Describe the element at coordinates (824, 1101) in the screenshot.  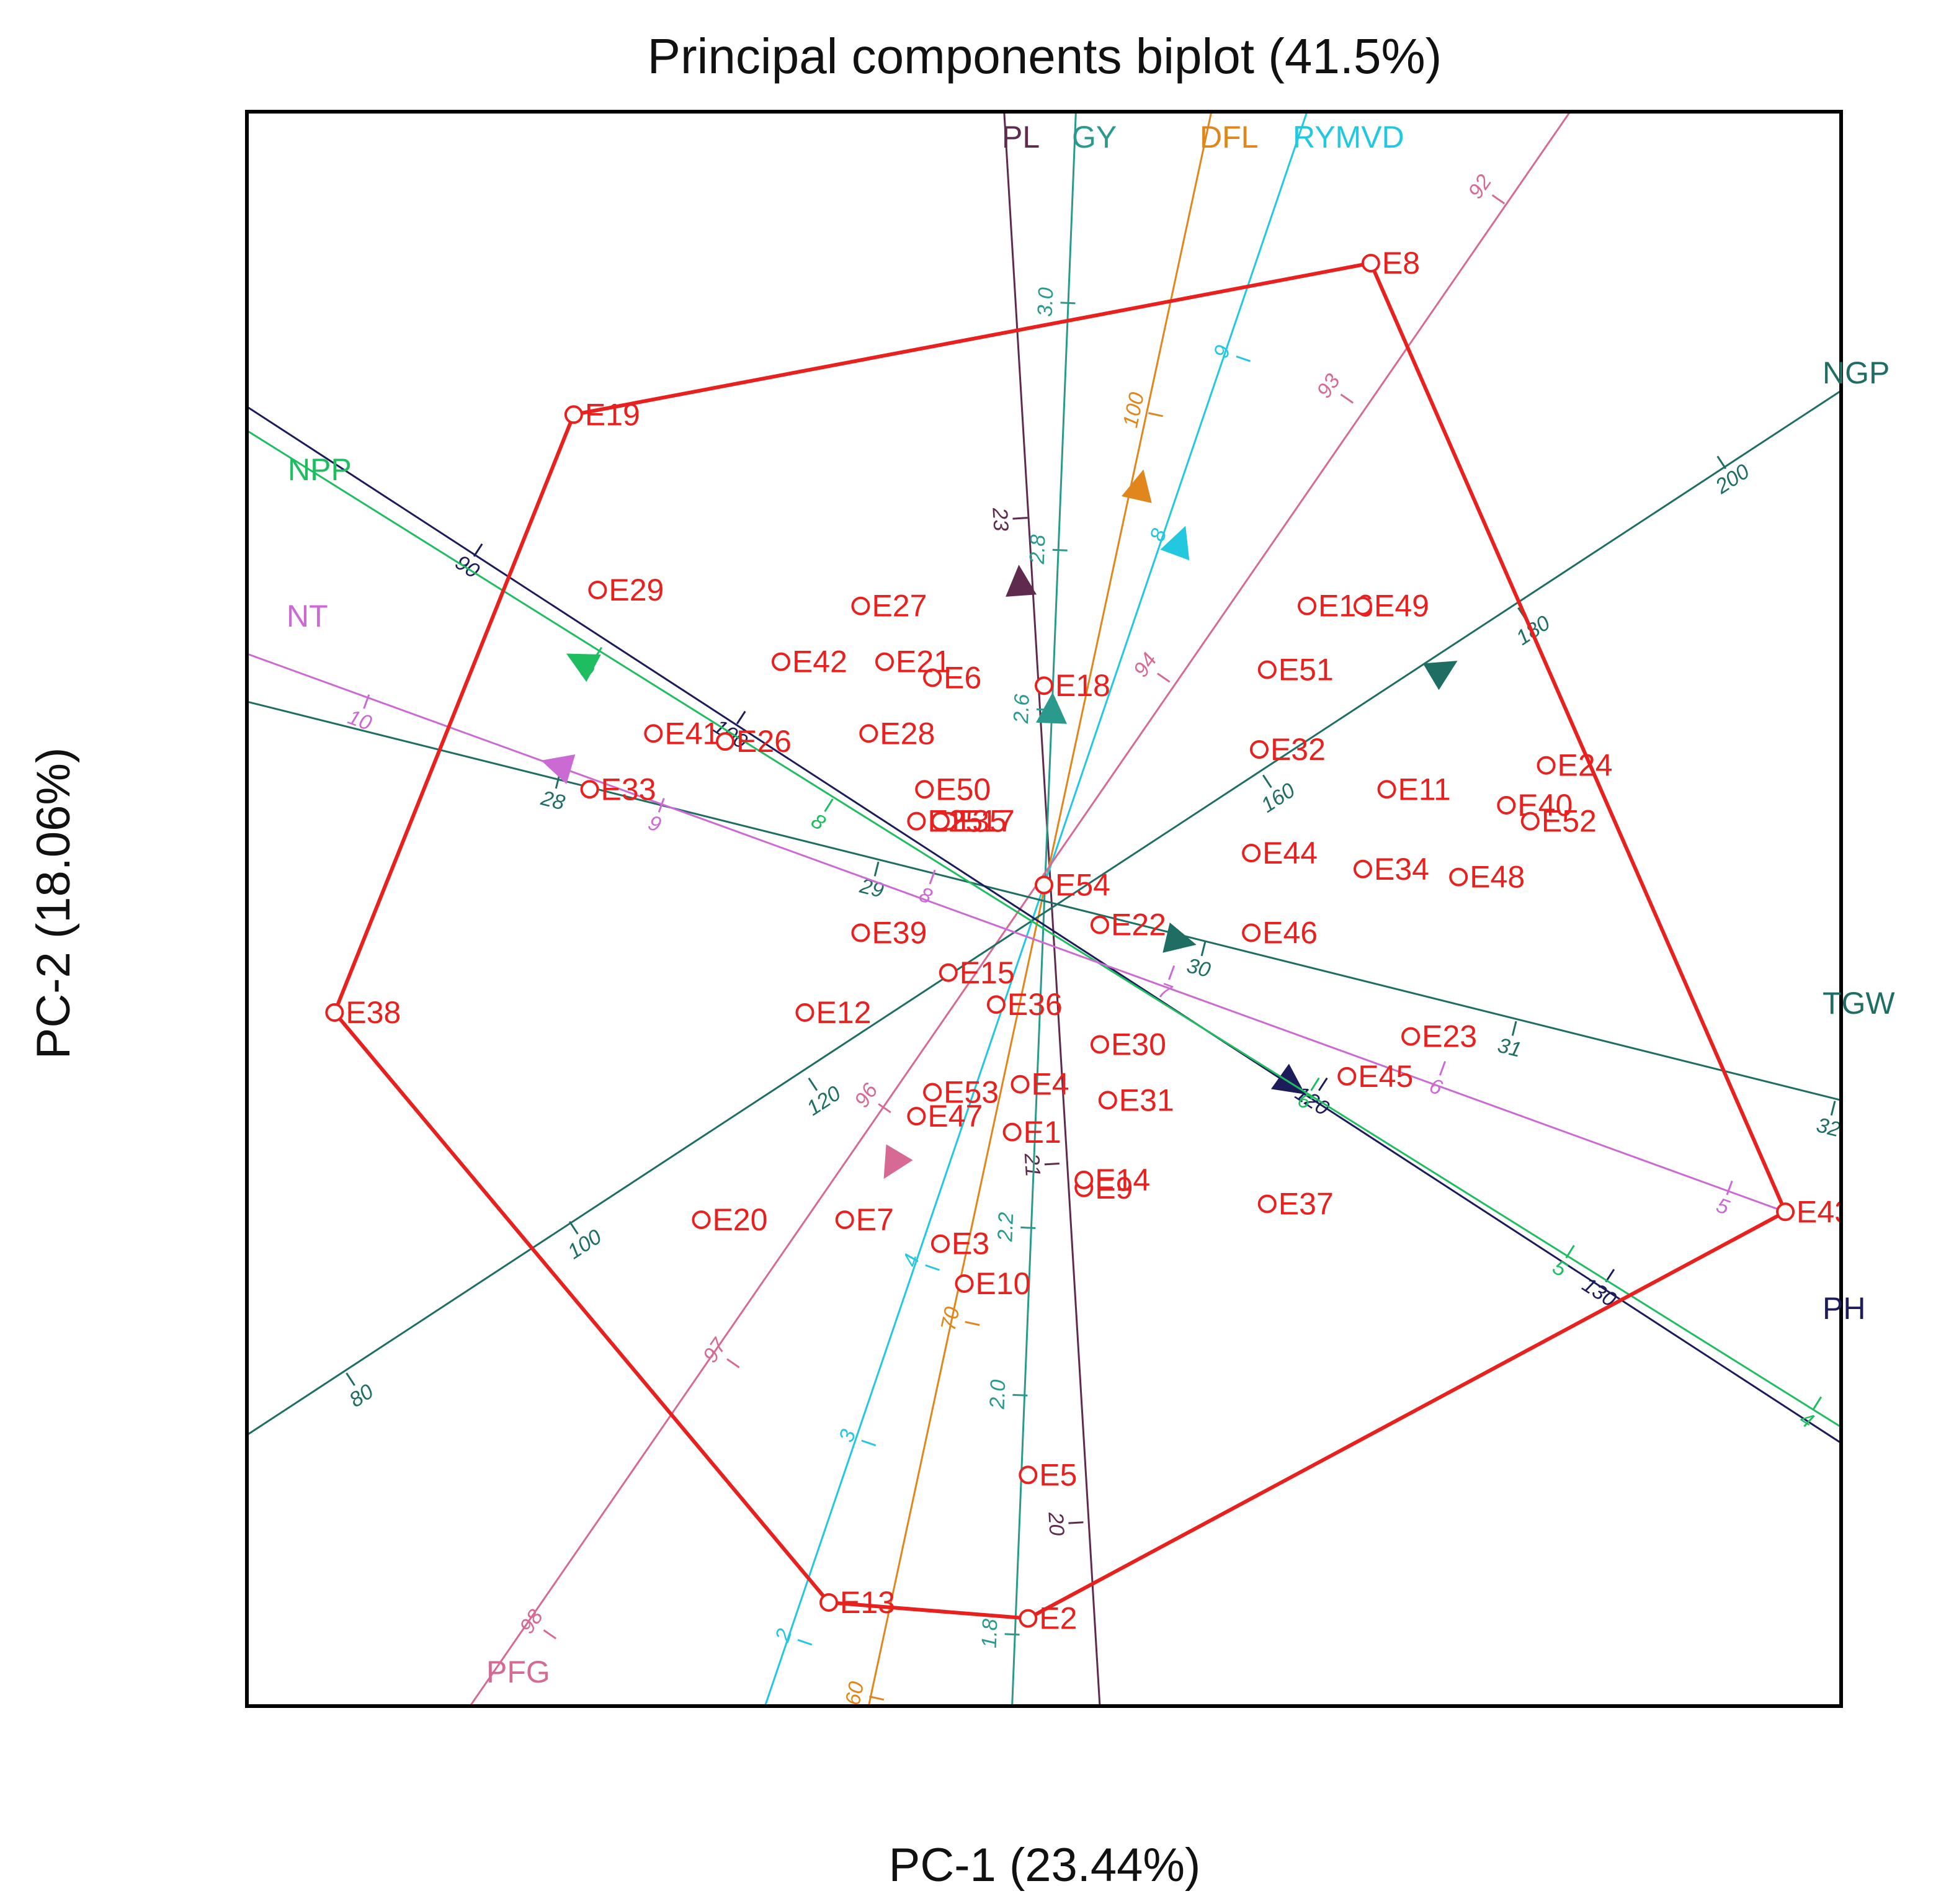
I see `trait-tick-label-ngp: 120` at that location.